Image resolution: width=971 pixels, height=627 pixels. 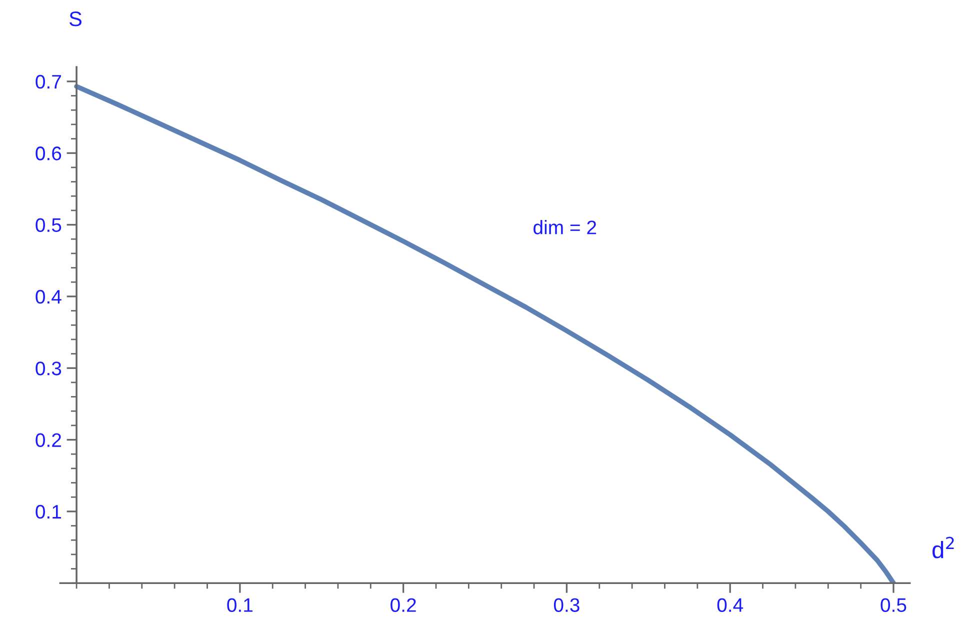 What do you see at coordinates (48, 440) in the screenshot?
I see `y-tick-label: 0.2` at bounding box center [48, 440].